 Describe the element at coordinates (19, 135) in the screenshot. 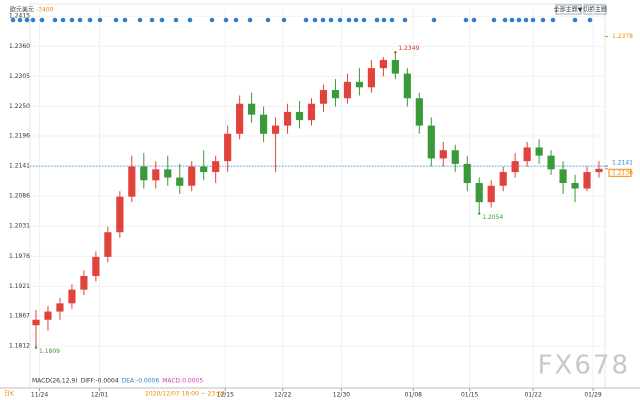

I see `y-tick-label: 1.2196` at that location.